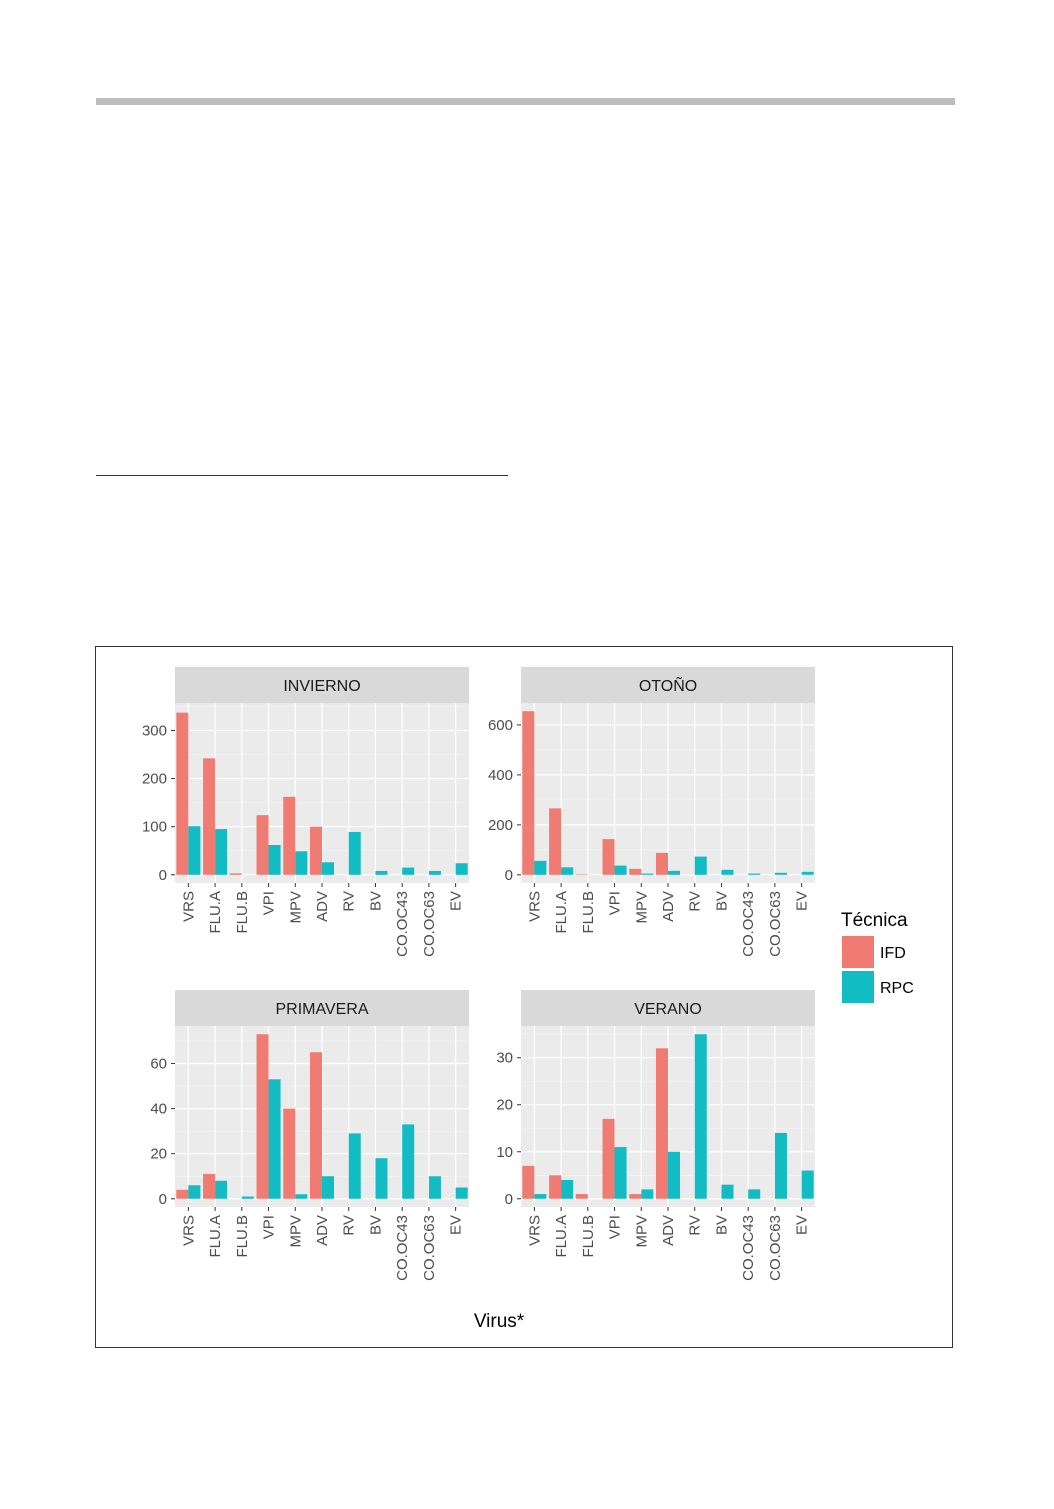 The height and width of the screenshot is (1509, 1054). I want to click on y-tick-label: 600, so click(500, 725).